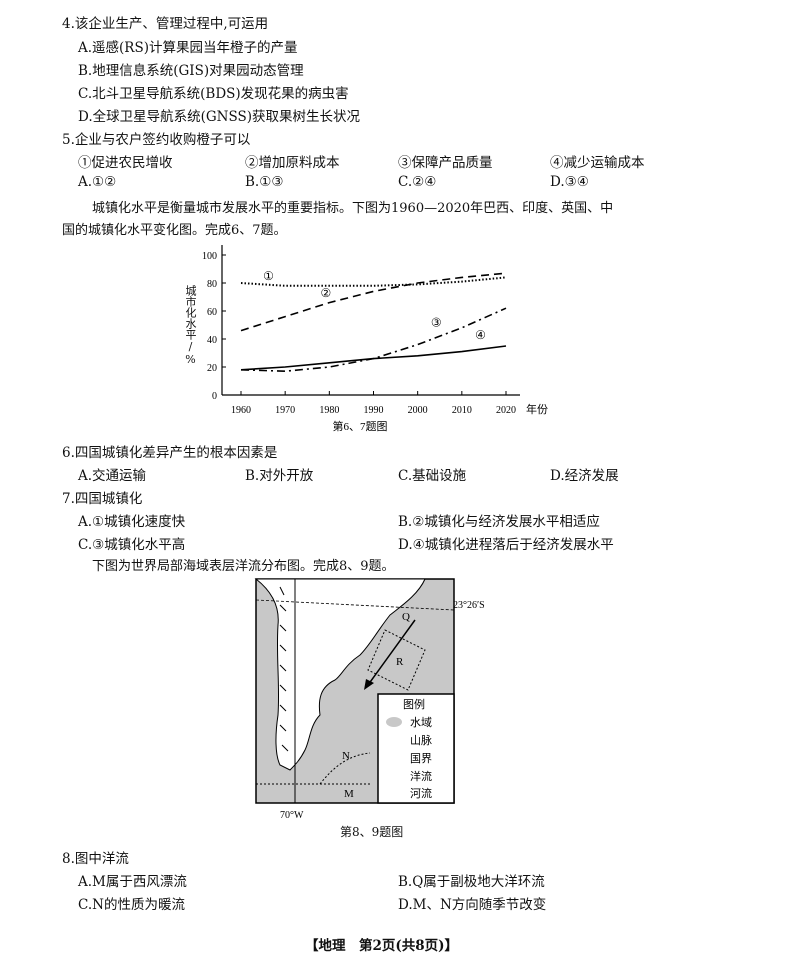  I want to click on q5-item: ②增加原料成本, so click(292, 163).